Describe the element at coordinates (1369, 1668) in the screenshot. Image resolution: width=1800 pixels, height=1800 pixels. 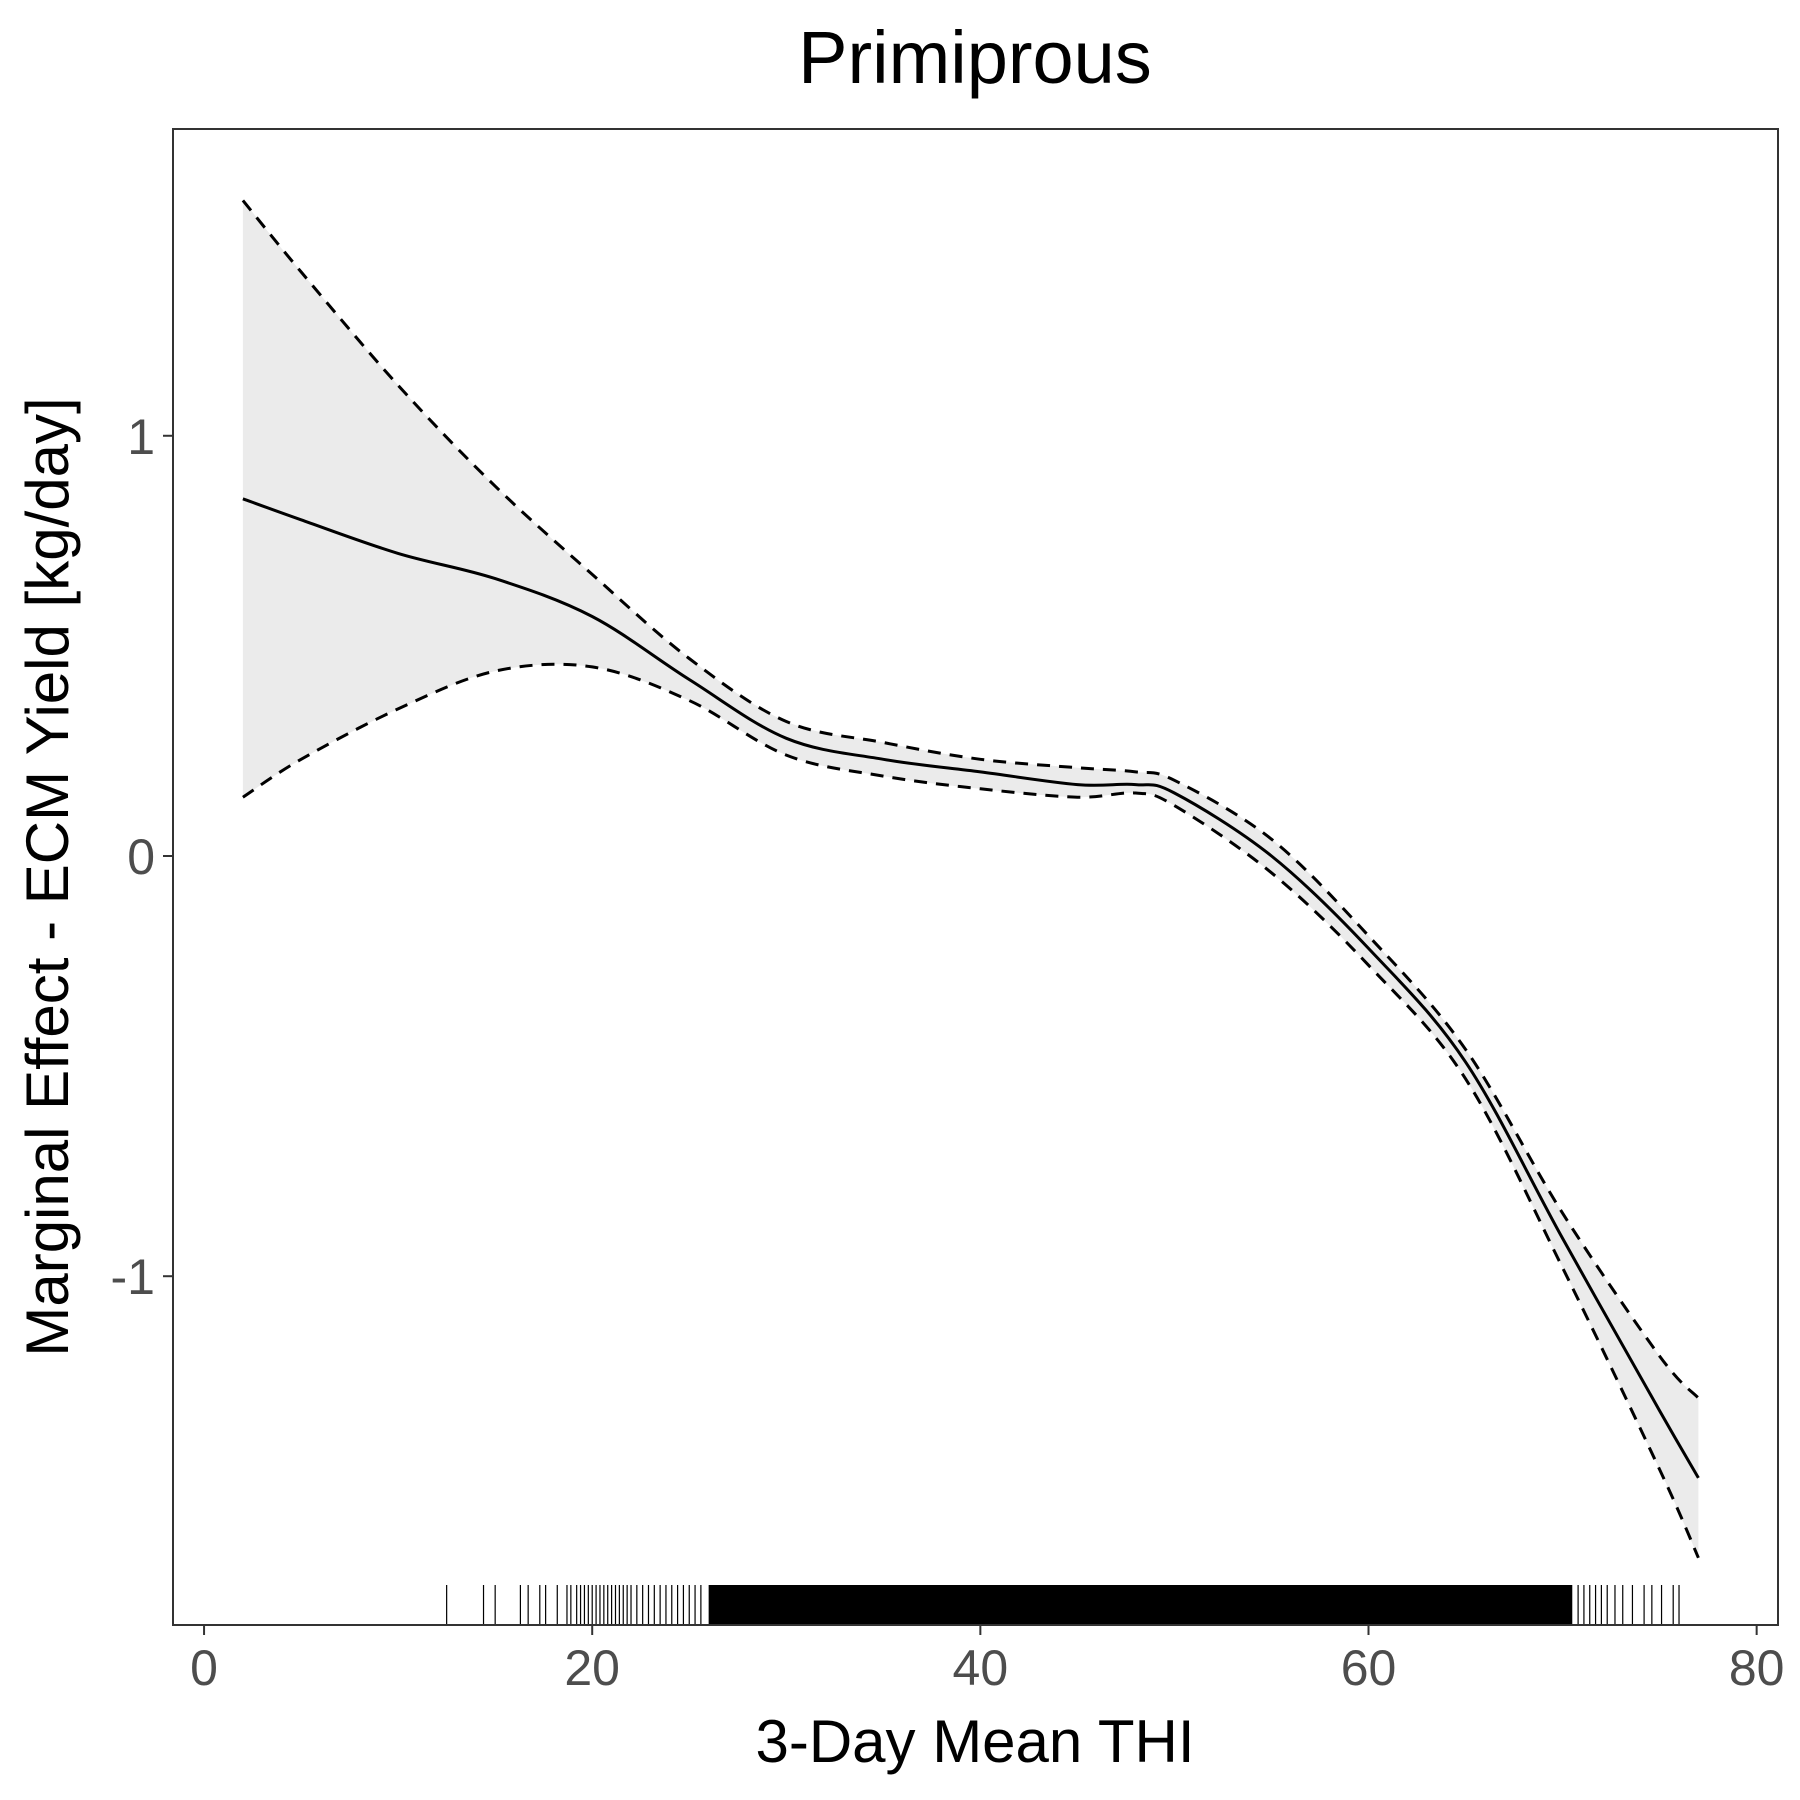
I see `x-tick-label-3: 60` at that location.